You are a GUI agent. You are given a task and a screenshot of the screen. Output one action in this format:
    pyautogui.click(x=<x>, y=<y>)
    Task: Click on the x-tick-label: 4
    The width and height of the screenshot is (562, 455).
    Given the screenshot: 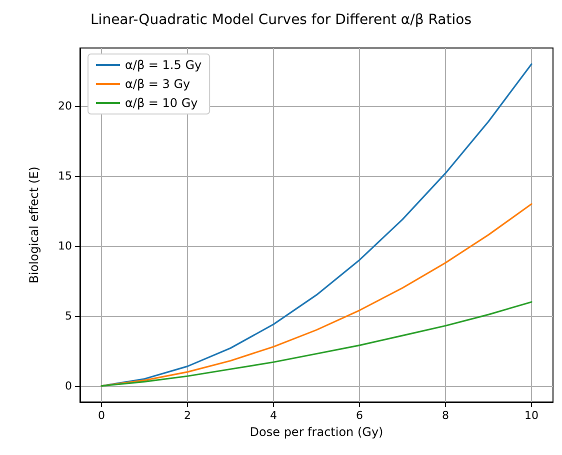 What is the action you would take?
    pyautogui.click(x=273, y=415)
    